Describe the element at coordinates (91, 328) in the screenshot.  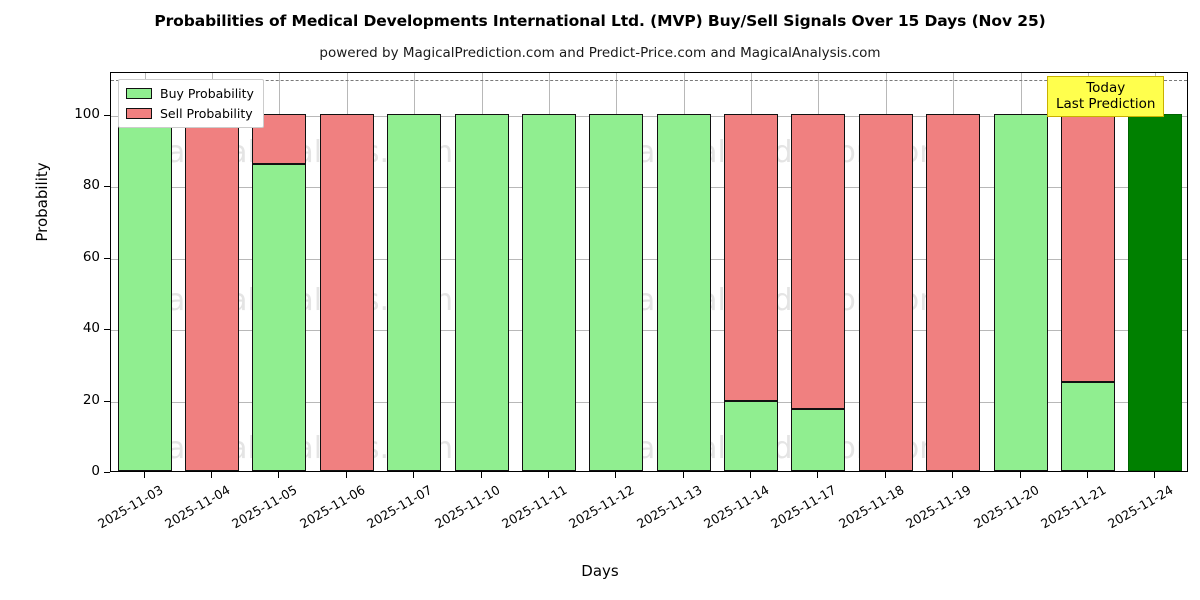
I see `y-tick-label: 40` at that location.